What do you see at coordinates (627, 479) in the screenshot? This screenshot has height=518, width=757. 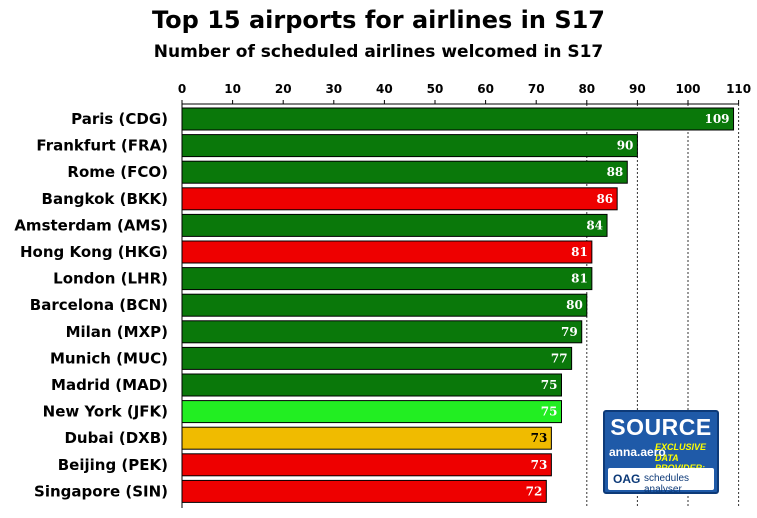 I see `oag-logo: OAG` at bounding box center [627, 479].